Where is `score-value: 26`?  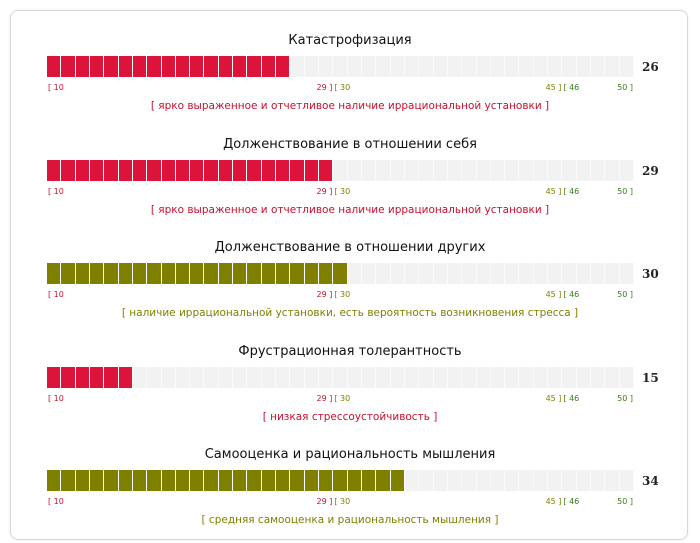 score-value: 26 is located at coordinates (650, 67).